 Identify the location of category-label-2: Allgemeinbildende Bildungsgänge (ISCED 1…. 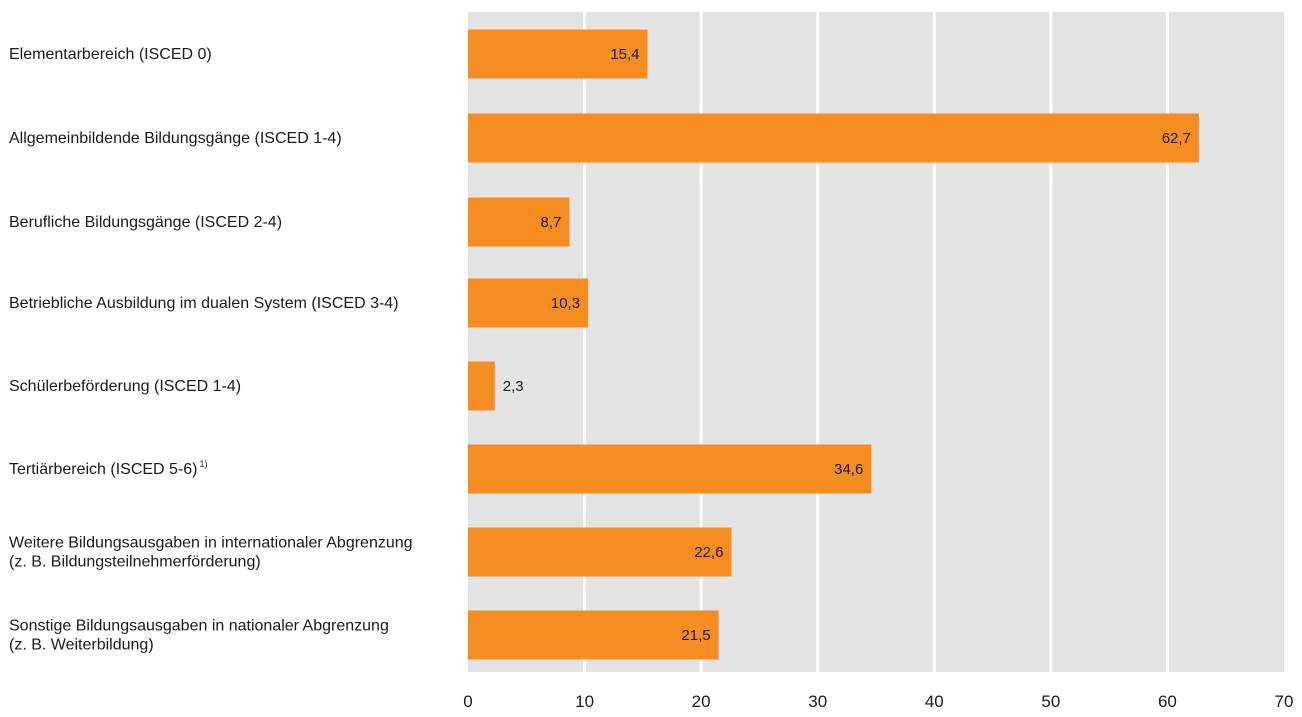
(175, 138).